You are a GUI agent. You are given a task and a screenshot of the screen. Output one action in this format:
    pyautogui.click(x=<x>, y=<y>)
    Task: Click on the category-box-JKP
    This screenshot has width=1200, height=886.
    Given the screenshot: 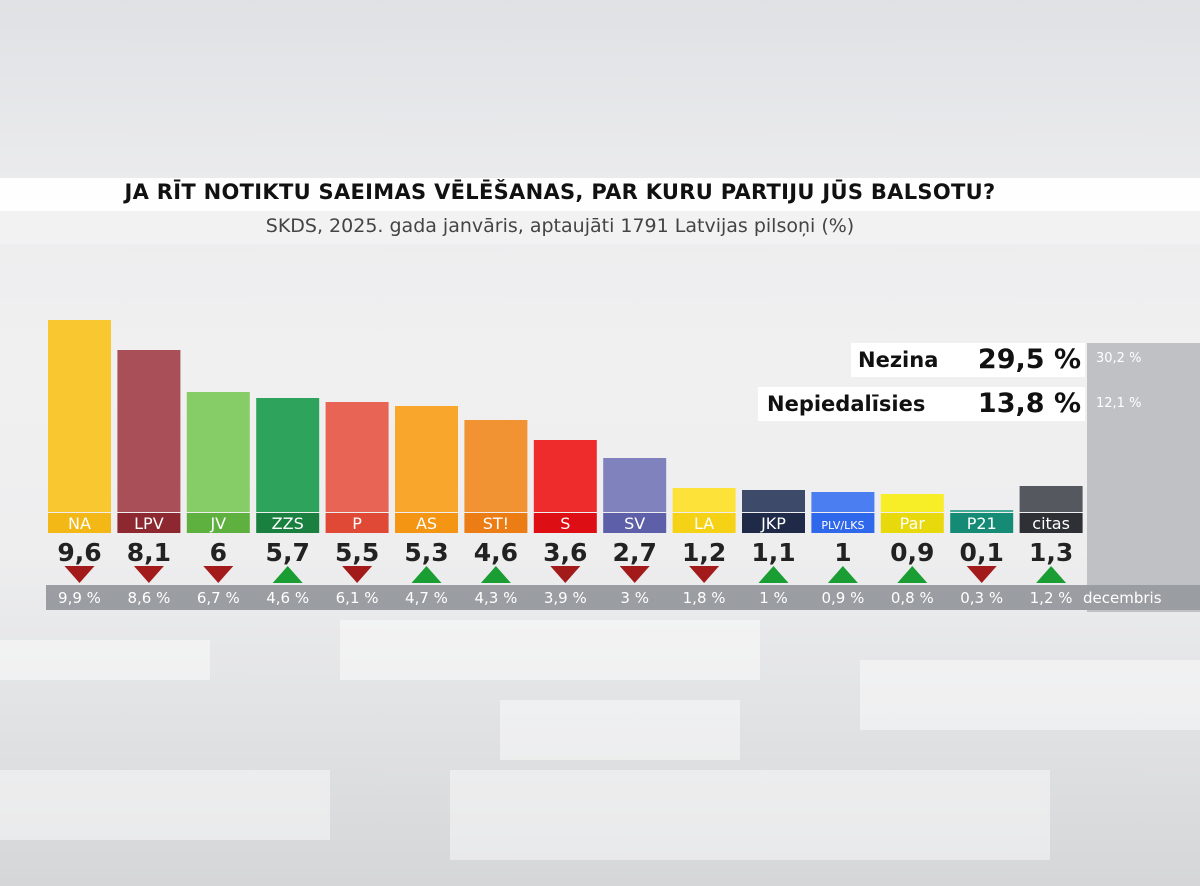 What is the action you would take?
    pyautogui.click(x=773, y=523)
    